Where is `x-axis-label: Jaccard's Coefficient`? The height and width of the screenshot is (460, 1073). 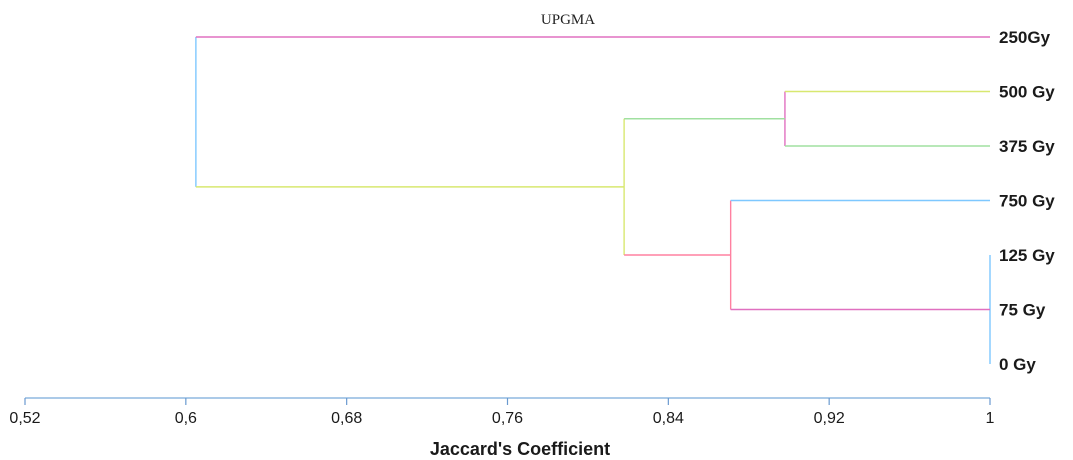
x-axis-label: Jaccard's Coefficient is located at coordinates (520, 449).